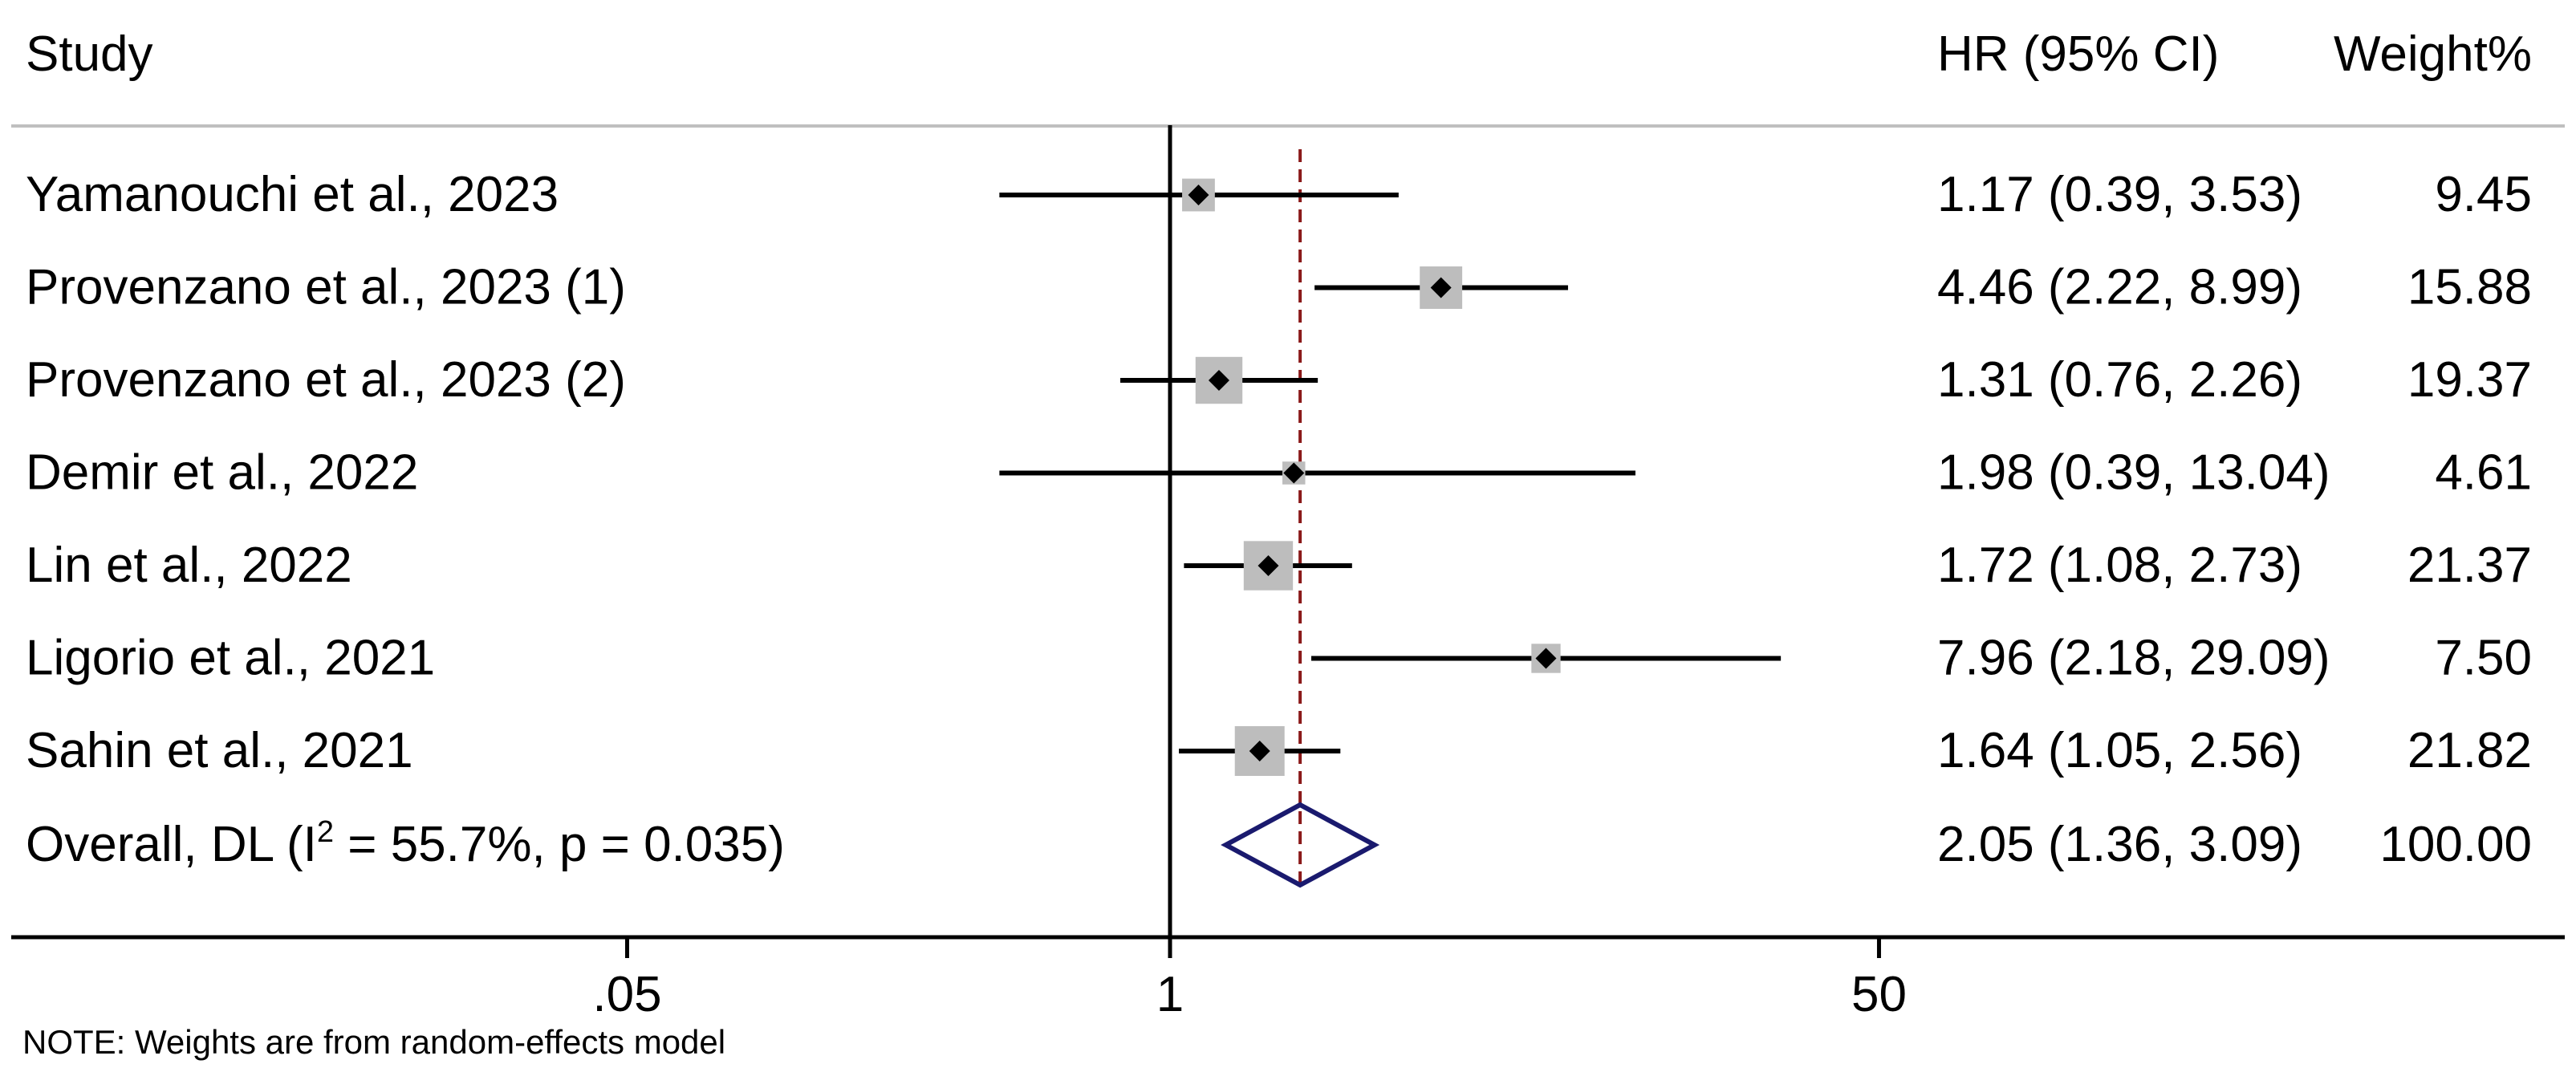  I want to click on study-ci-text: 1.72 (1.08, 2.73), so click(2119, 565).